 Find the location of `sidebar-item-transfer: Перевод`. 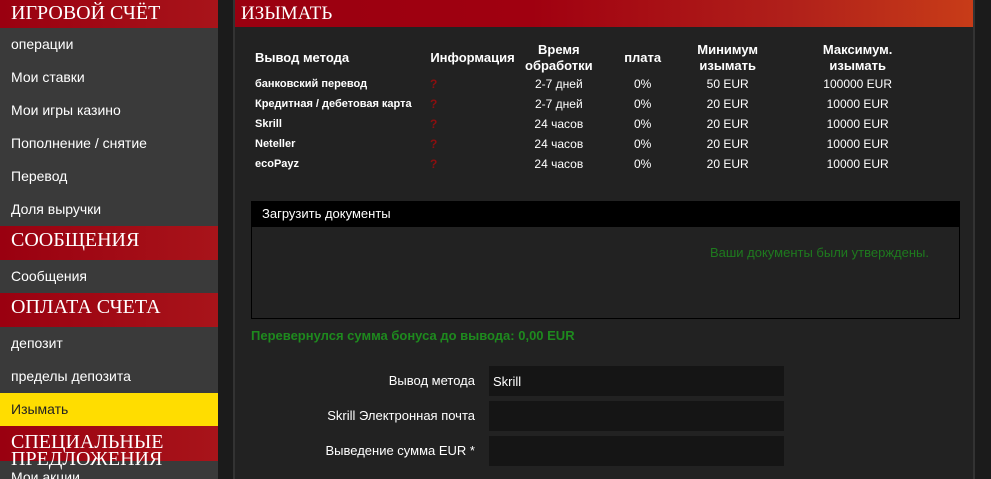

sidebar-item-transfer: Перевод is located at coordinates (39, 176).